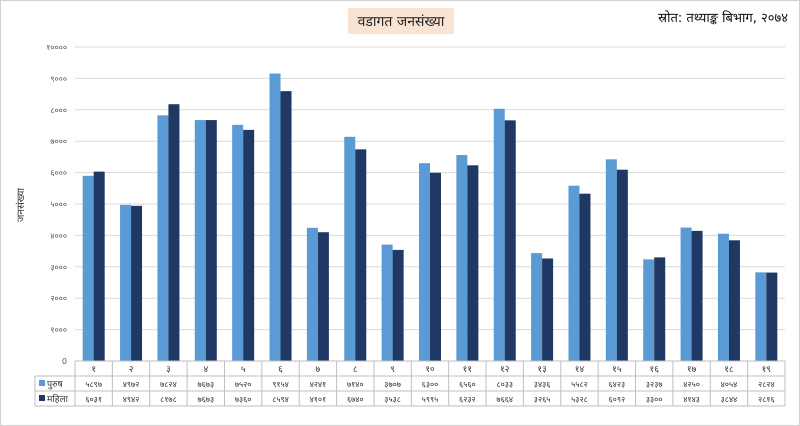 The image size is (800, 426). I want to click on data-cell: ३५३८, so click(392, 399).